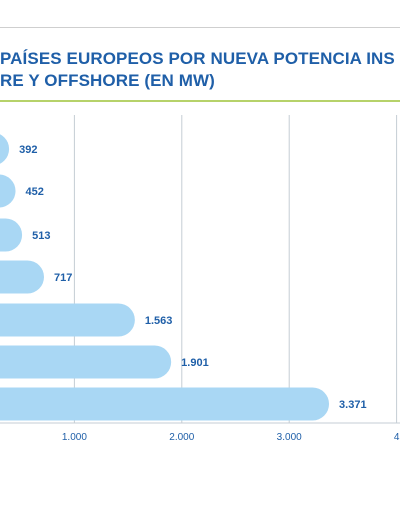 The height and width of the screenshot is (516, 400). I want to click on x-tick-label: 3.000, so click(289, 437).